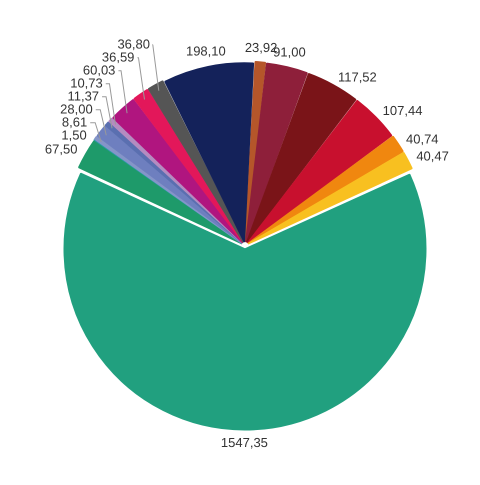 Image resolution: width=480 pixels, height=485 pixels. I want to click on data-label: 36,59, so click(118, 56).